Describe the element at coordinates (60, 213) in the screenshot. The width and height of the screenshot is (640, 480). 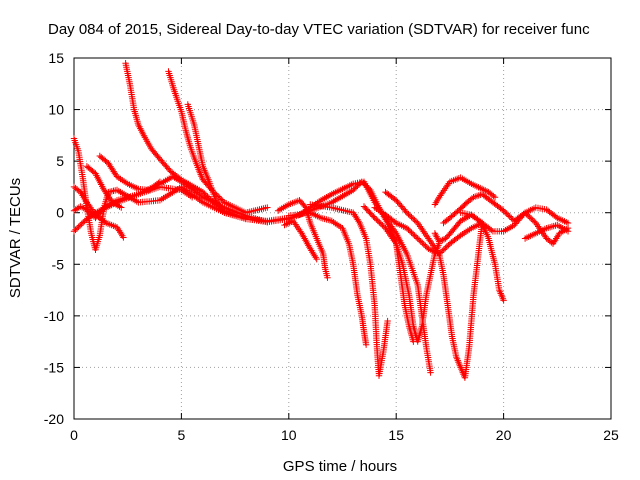
I see `y-tick-label: 0` at that location.